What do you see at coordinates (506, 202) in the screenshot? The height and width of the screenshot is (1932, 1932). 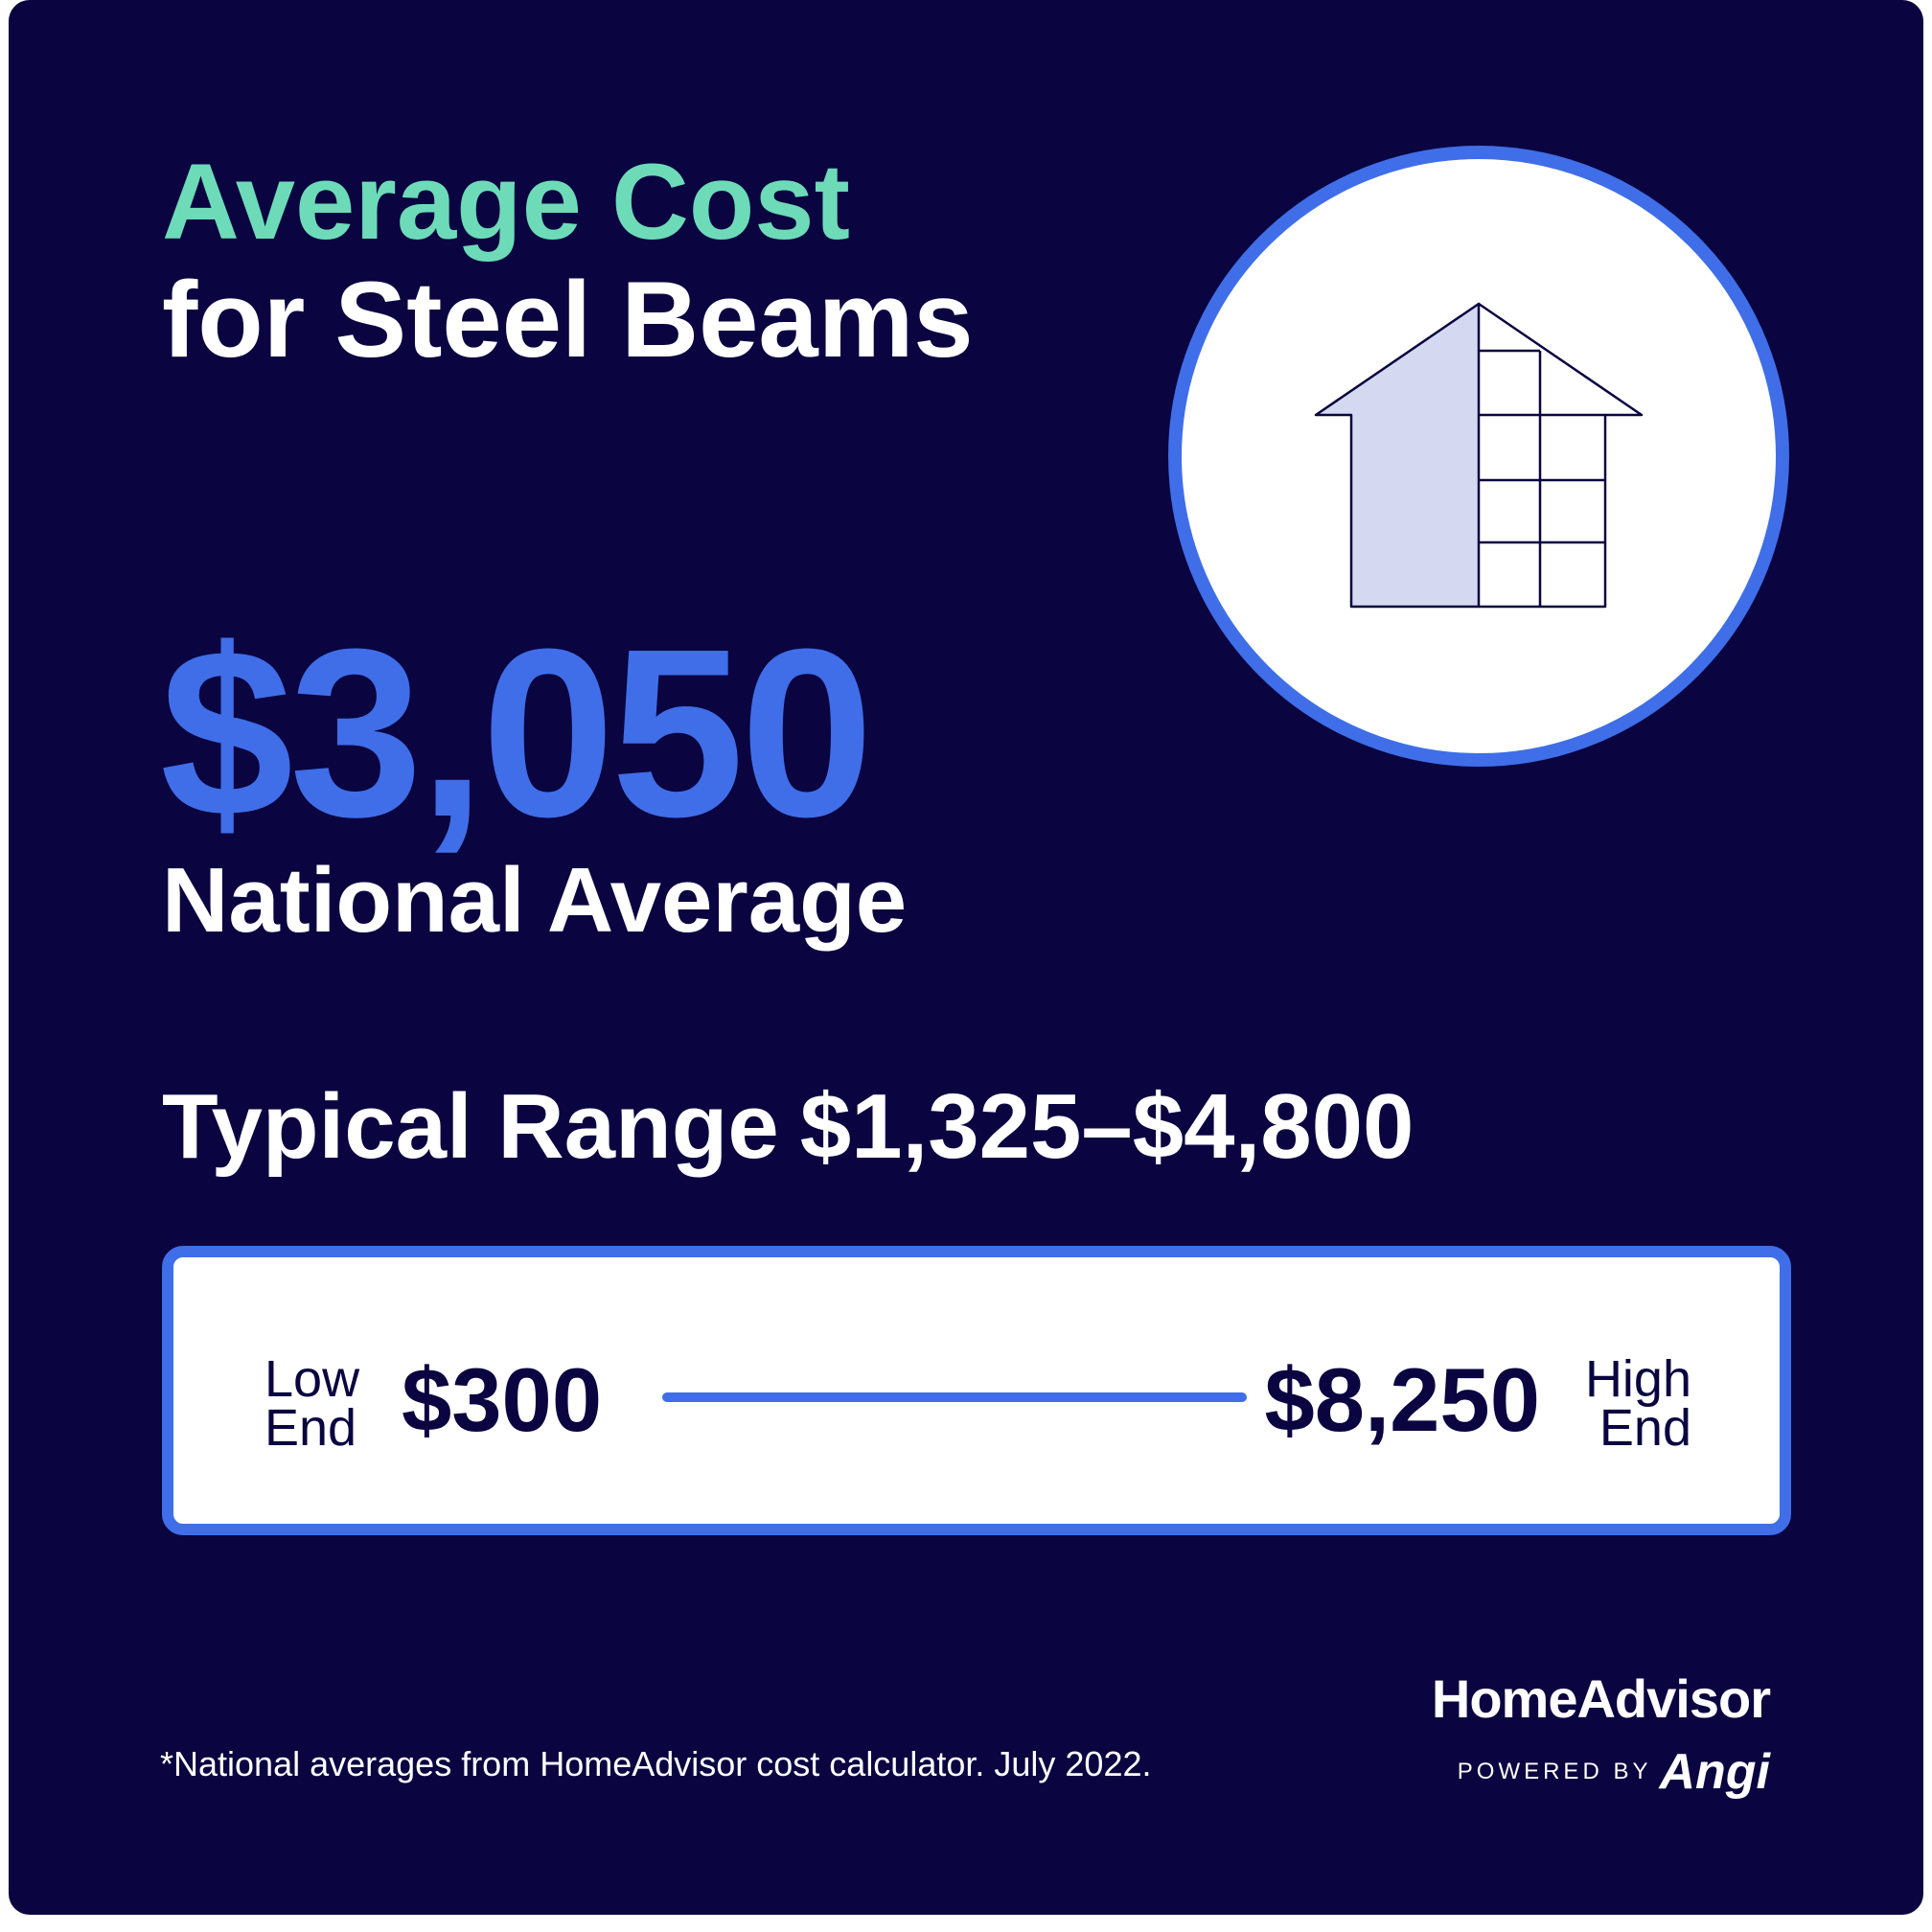 I see `title-line1: Average Cost` at bounding box center [506, 202].